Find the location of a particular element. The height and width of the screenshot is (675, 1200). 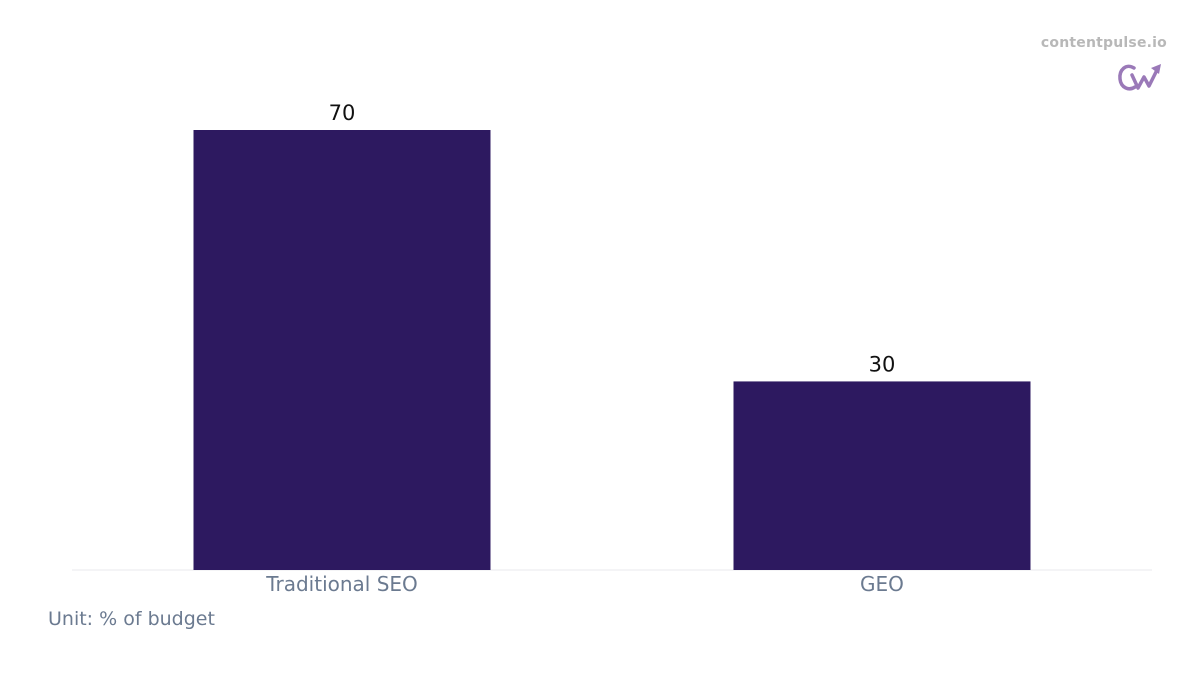

cw-trend-logo-icon is located at coordinates (1139, 77).